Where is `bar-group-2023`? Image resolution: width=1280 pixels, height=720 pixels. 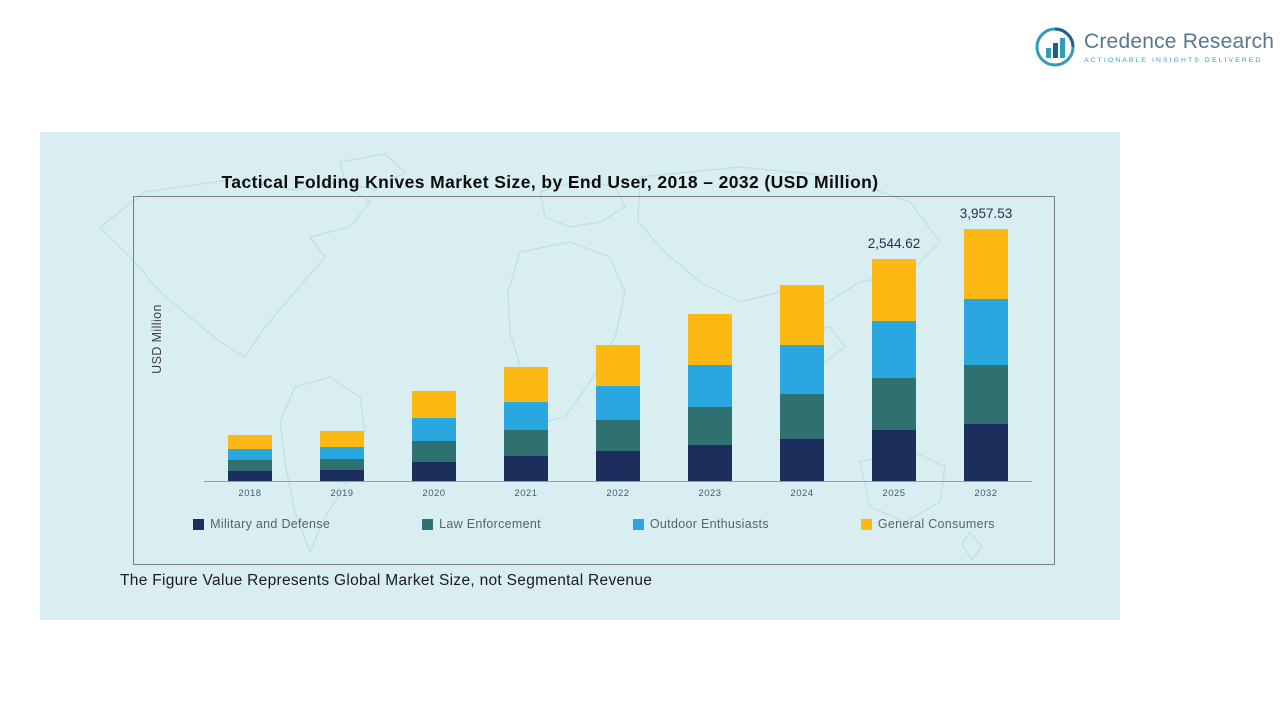
bar-group-2023 is located at coordinates (710, 351).